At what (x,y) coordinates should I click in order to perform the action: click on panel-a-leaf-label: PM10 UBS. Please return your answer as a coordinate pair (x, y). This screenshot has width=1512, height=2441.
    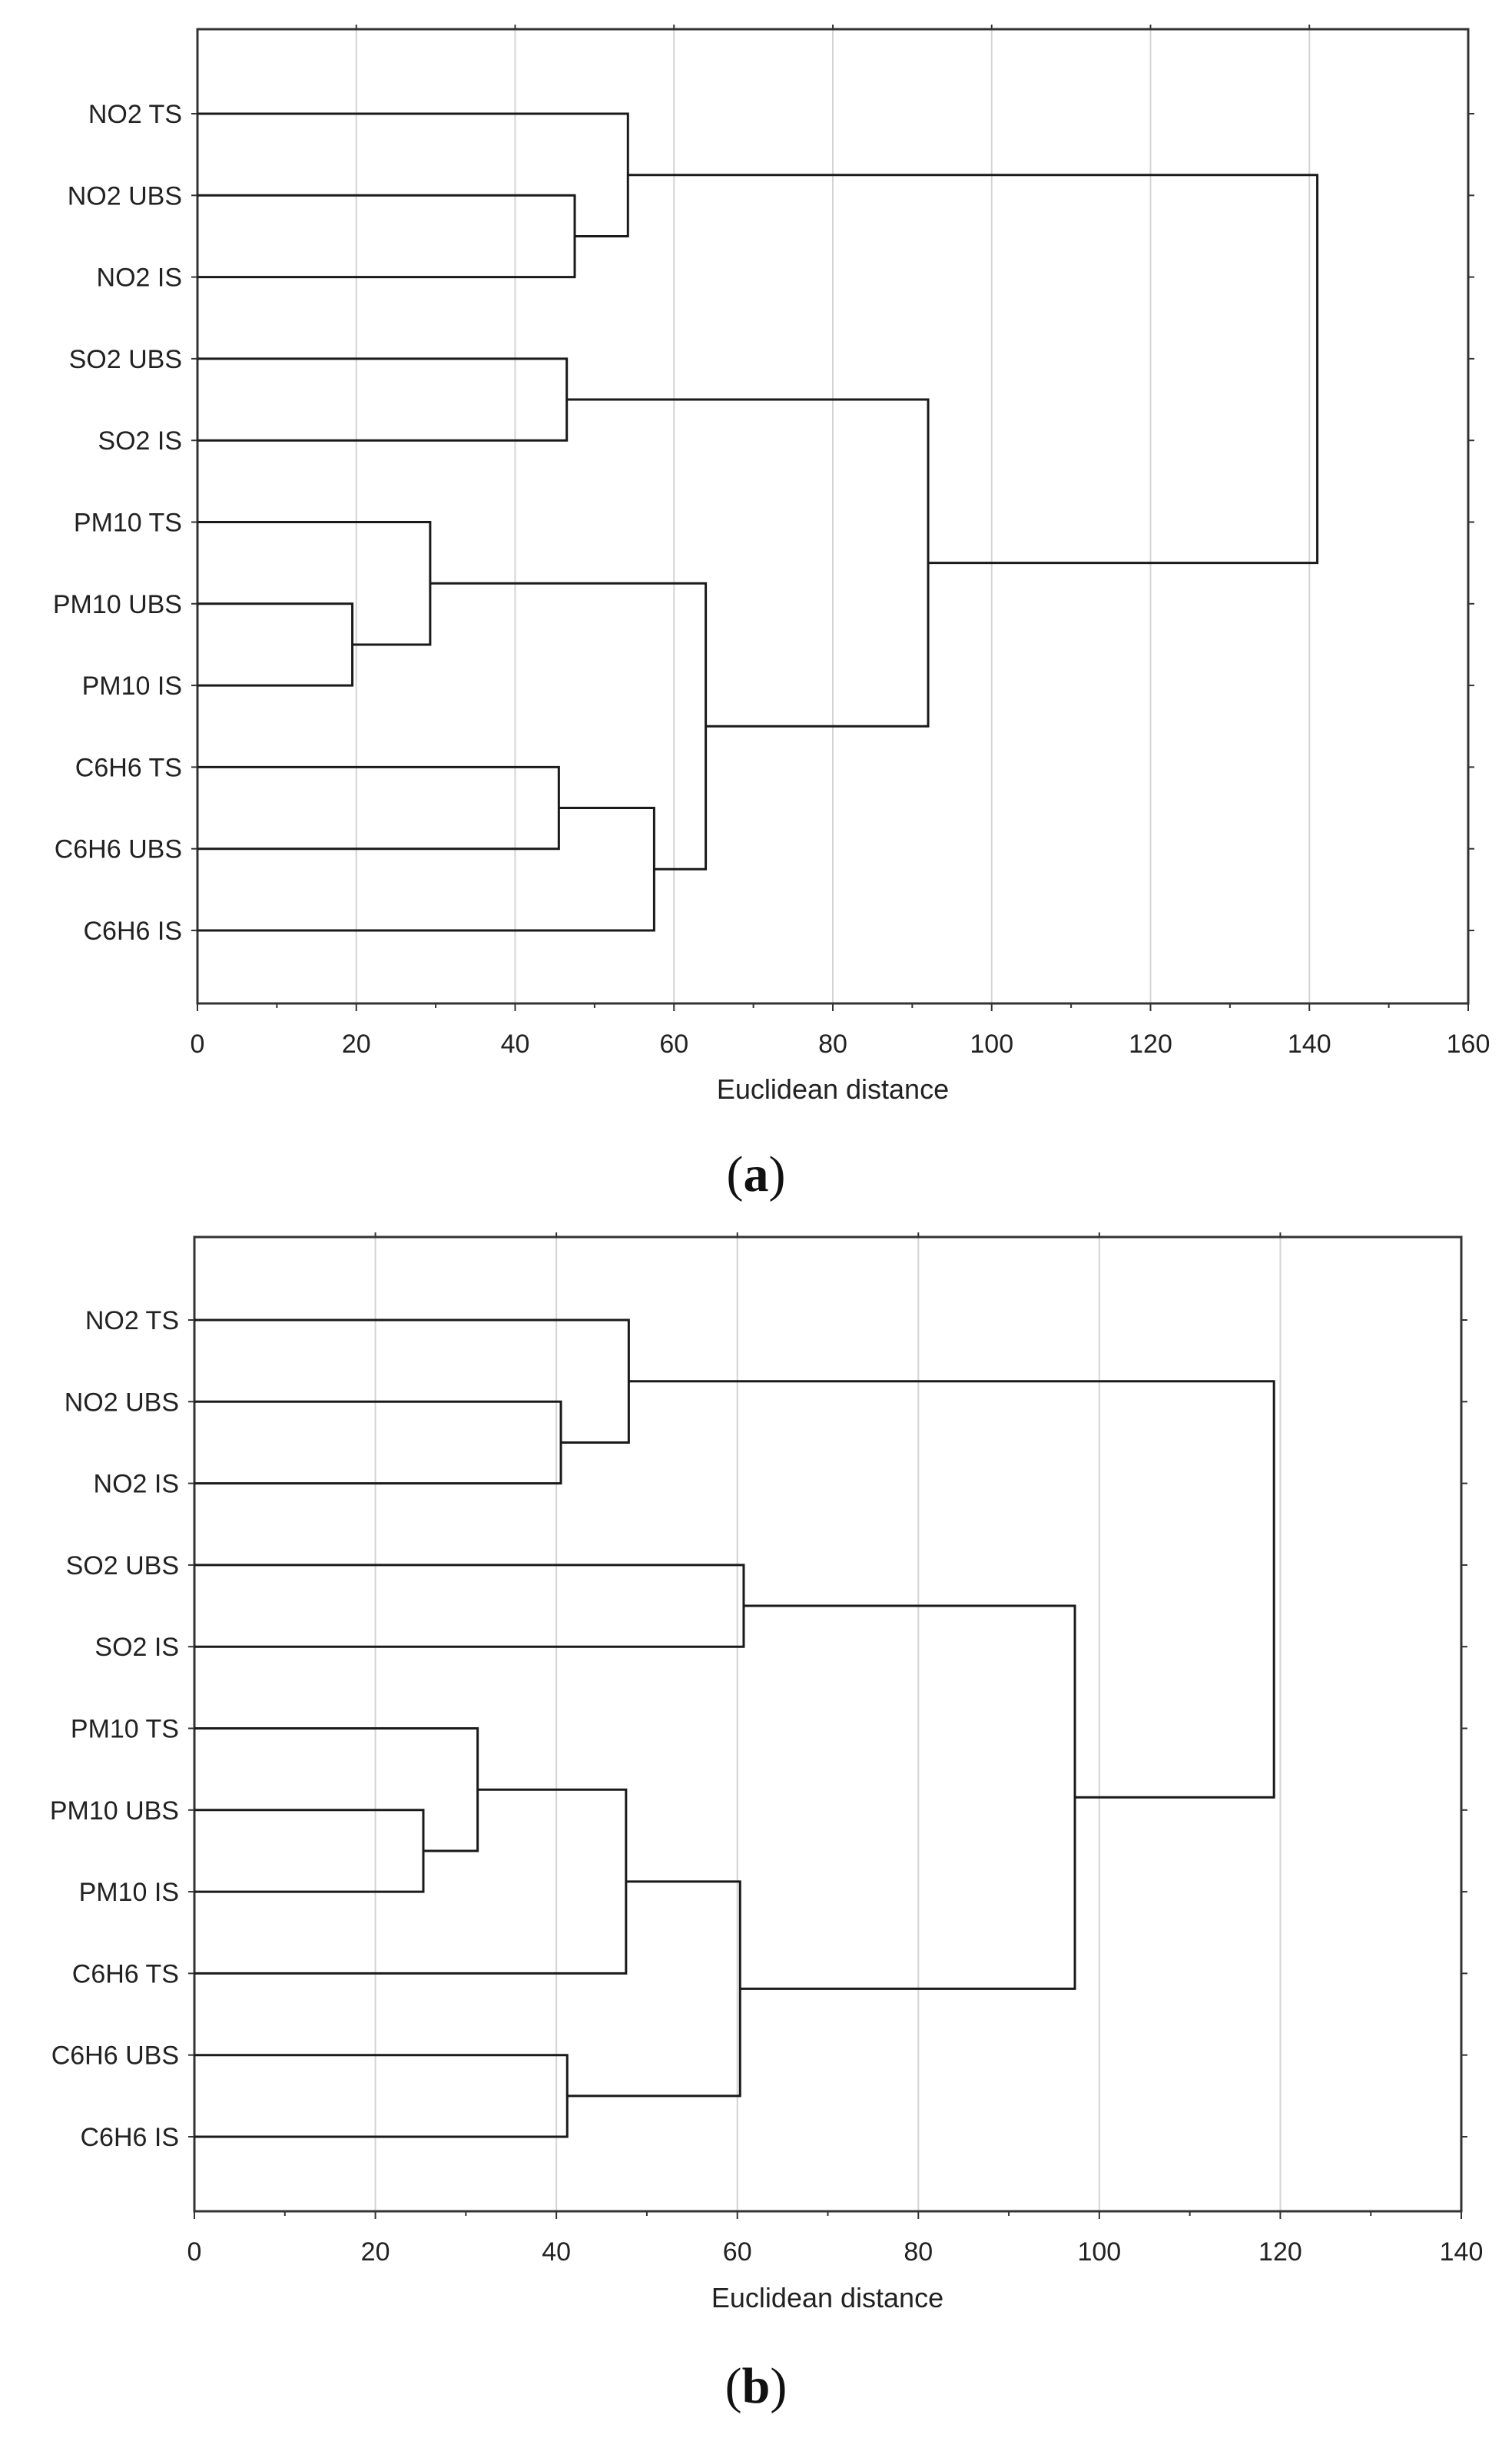
    Looking at the image, I should click on (118, 604).